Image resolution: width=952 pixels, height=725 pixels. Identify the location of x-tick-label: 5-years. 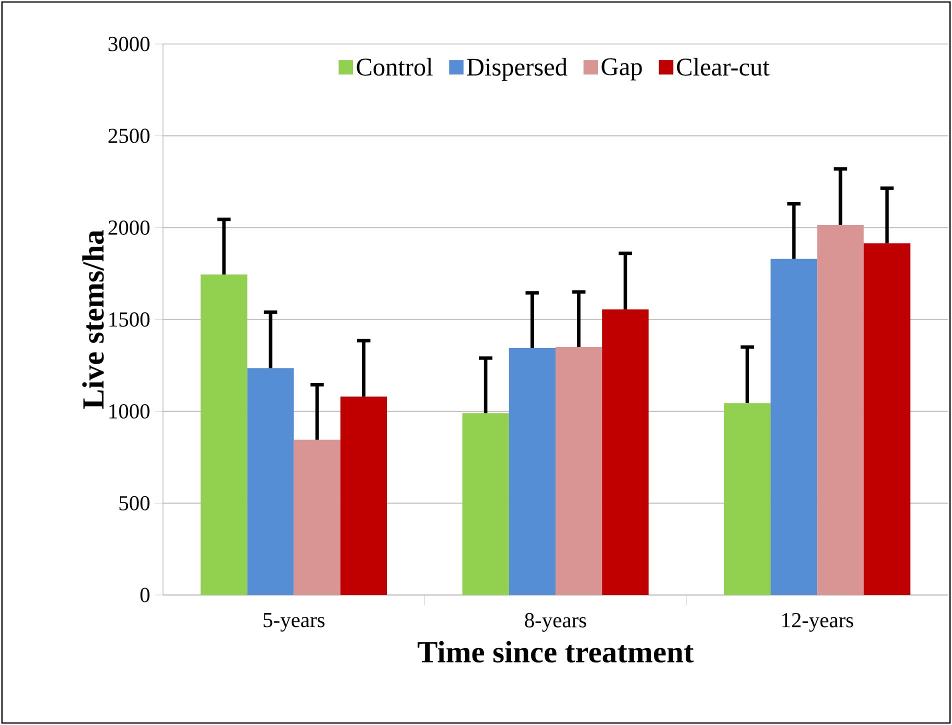
(294, 622).